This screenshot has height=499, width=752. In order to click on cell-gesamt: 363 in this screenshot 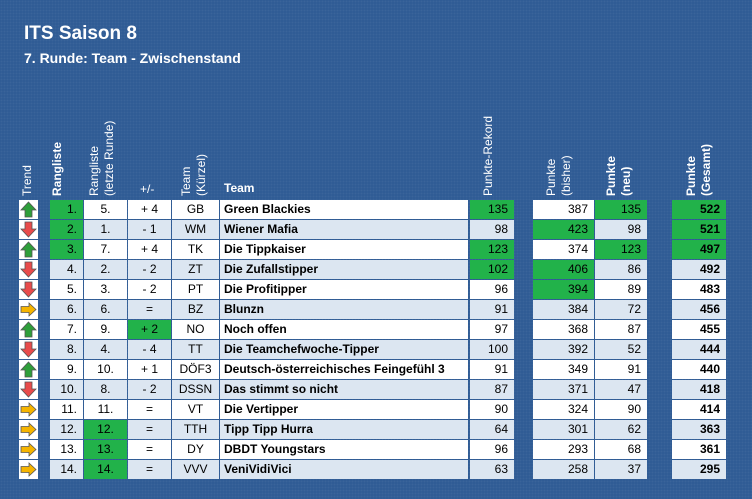, I will do `click(699, 429)`.